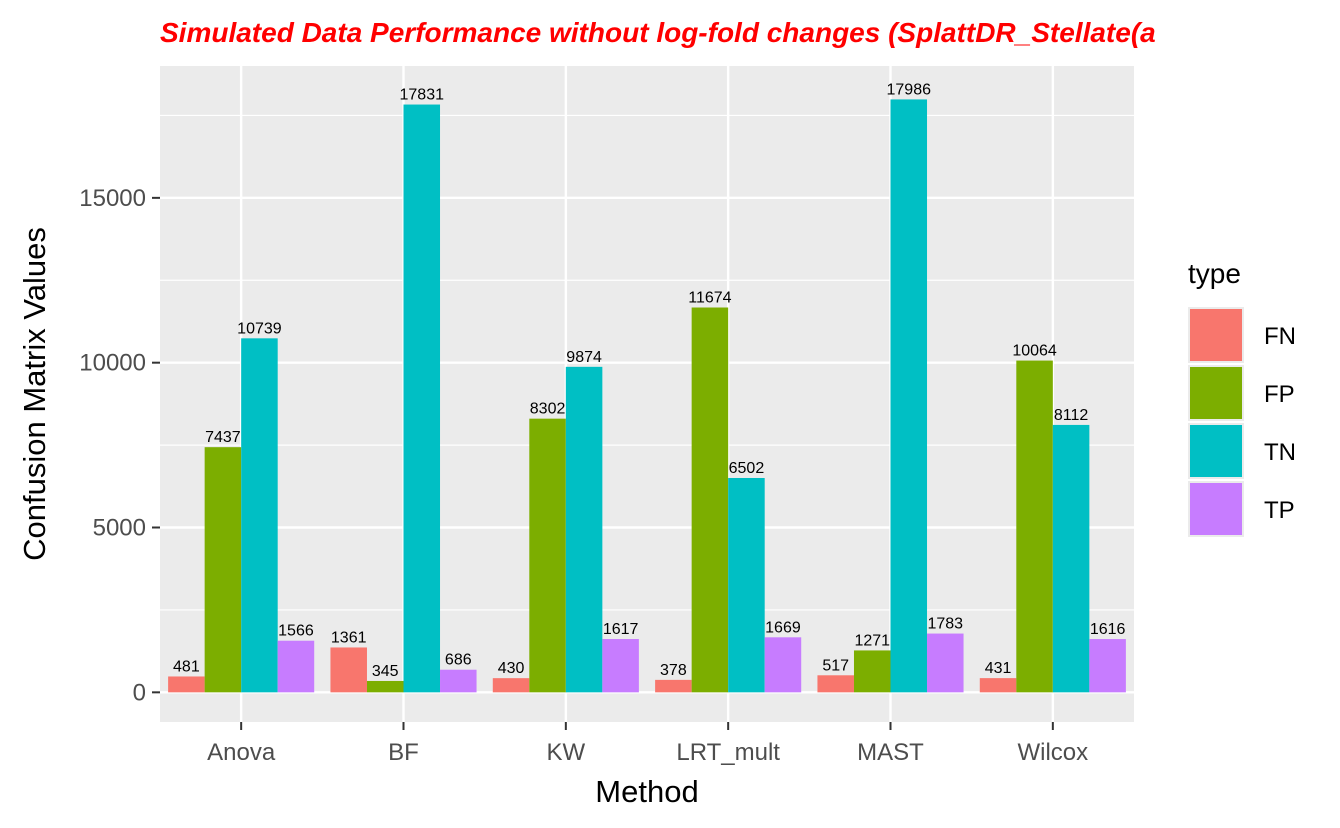 This screenshot has width=1340, height=828. I want to click on data-label-FP-Wilcox: 10064, so click(1034, 351).